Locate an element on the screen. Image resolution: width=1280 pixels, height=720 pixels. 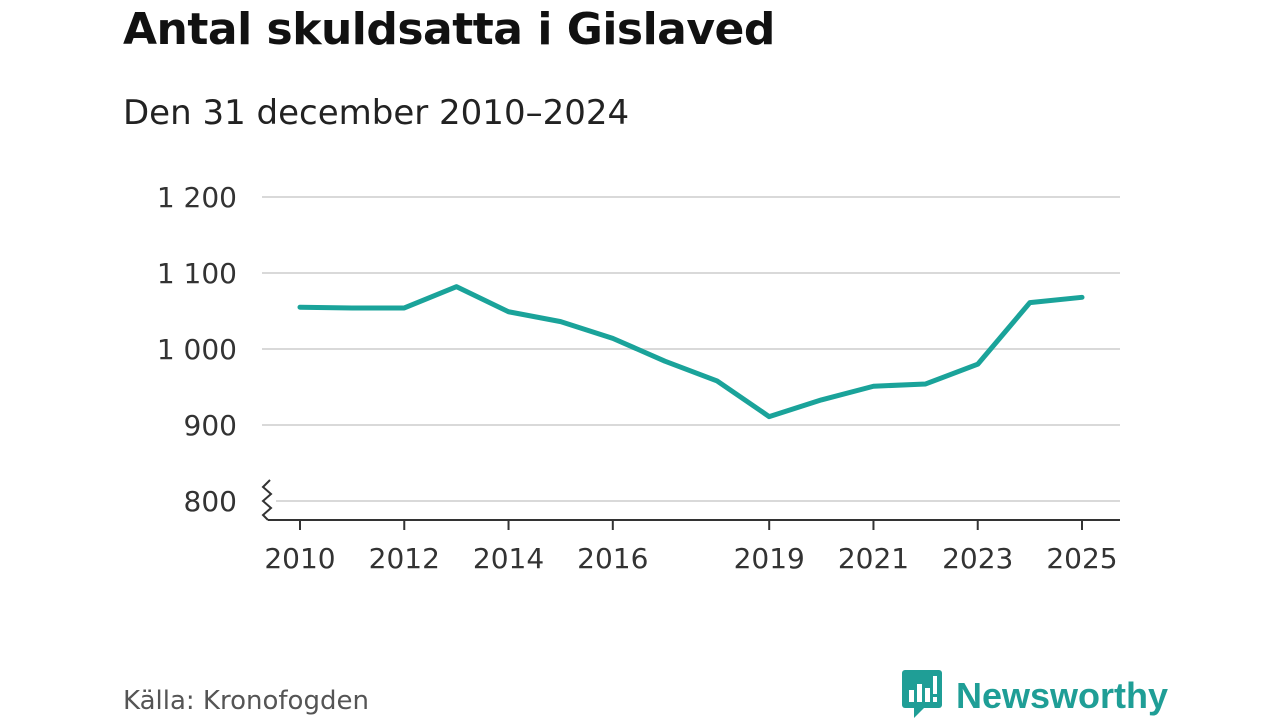
y-tick-label: 800 is located at coordinates (210, 501).